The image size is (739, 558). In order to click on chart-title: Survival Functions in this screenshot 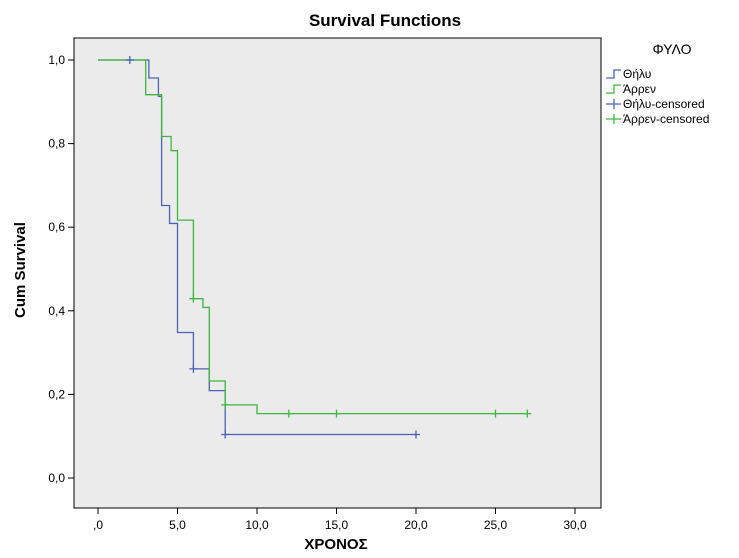, I will do `click(385, 20)`.